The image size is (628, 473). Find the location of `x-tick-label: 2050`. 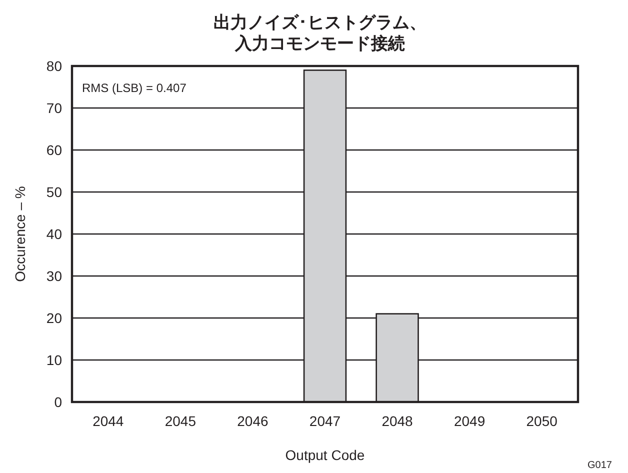

x-tick-label: 2050 is located at coordinates (542, 421).